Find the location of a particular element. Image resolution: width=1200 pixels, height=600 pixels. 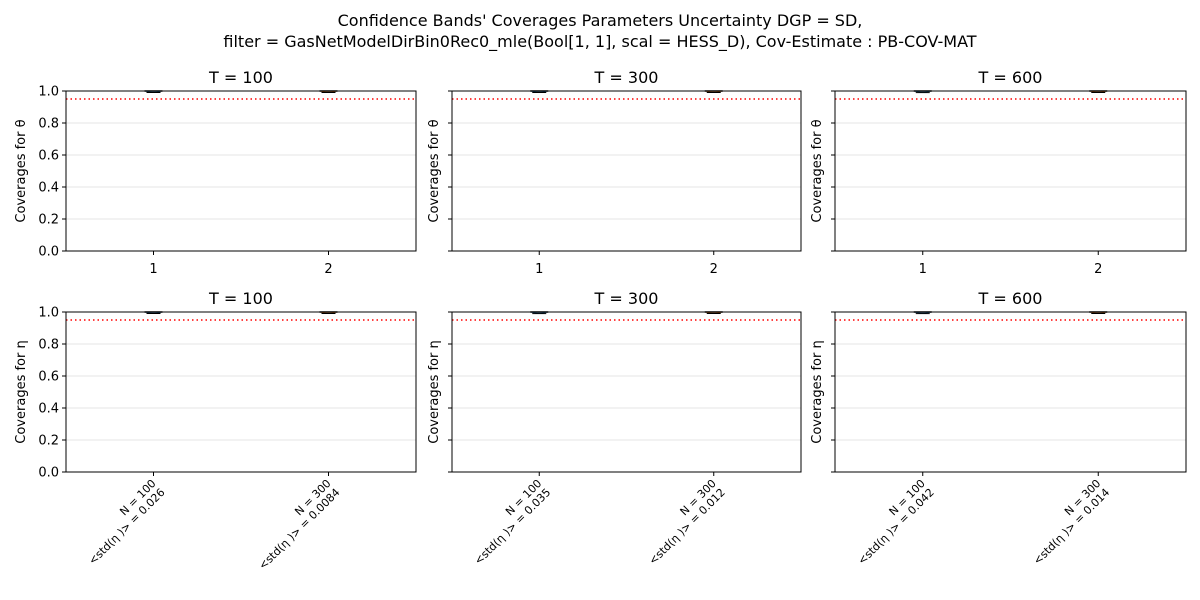

subplot-3: 1 2 T = 600 Coverages for θ is located at coordinates (998, 172).